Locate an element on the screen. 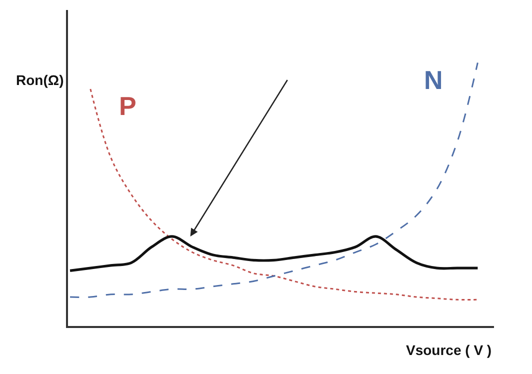 The height and width of the screenshot is (374, 532). series-label: N is located at coordinates (433, 80).